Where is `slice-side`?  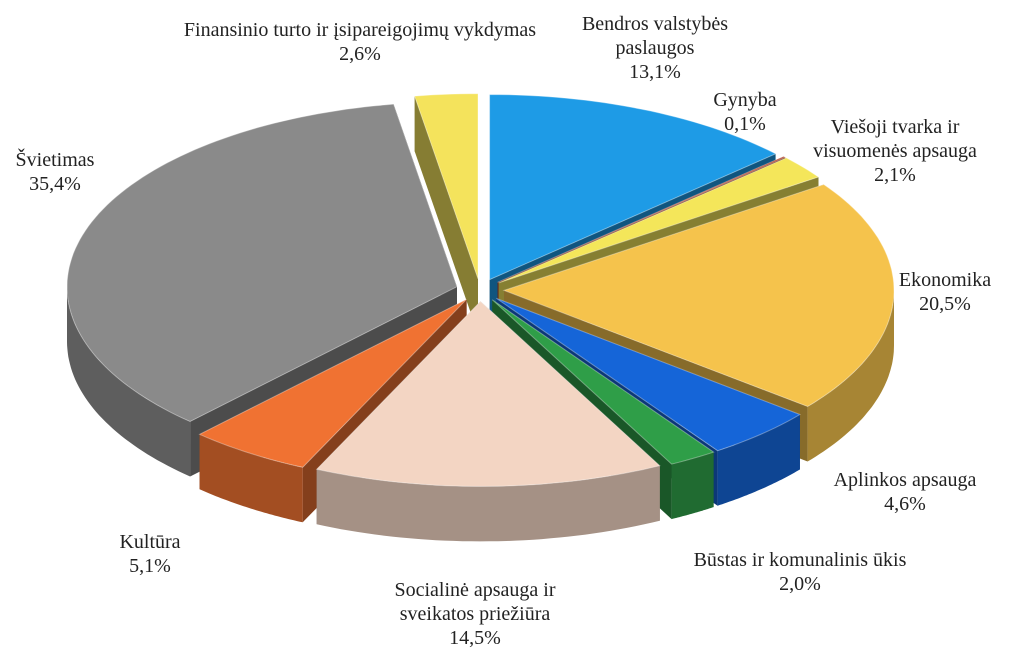
slice-side is located at coordinates (446, 215).